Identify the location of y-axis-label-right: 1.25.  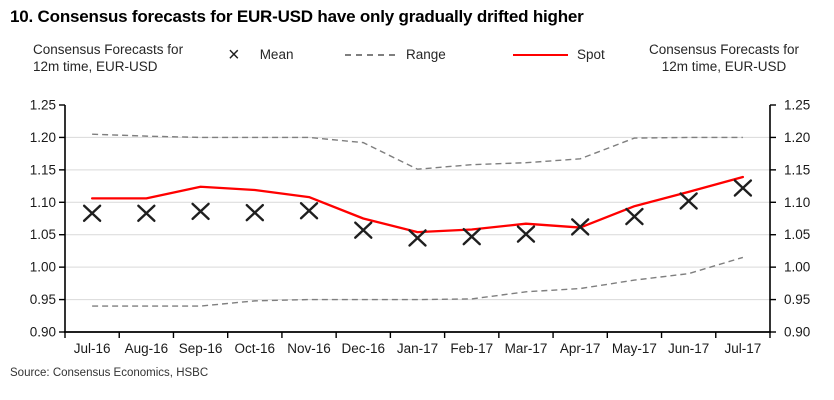
(797, 105).